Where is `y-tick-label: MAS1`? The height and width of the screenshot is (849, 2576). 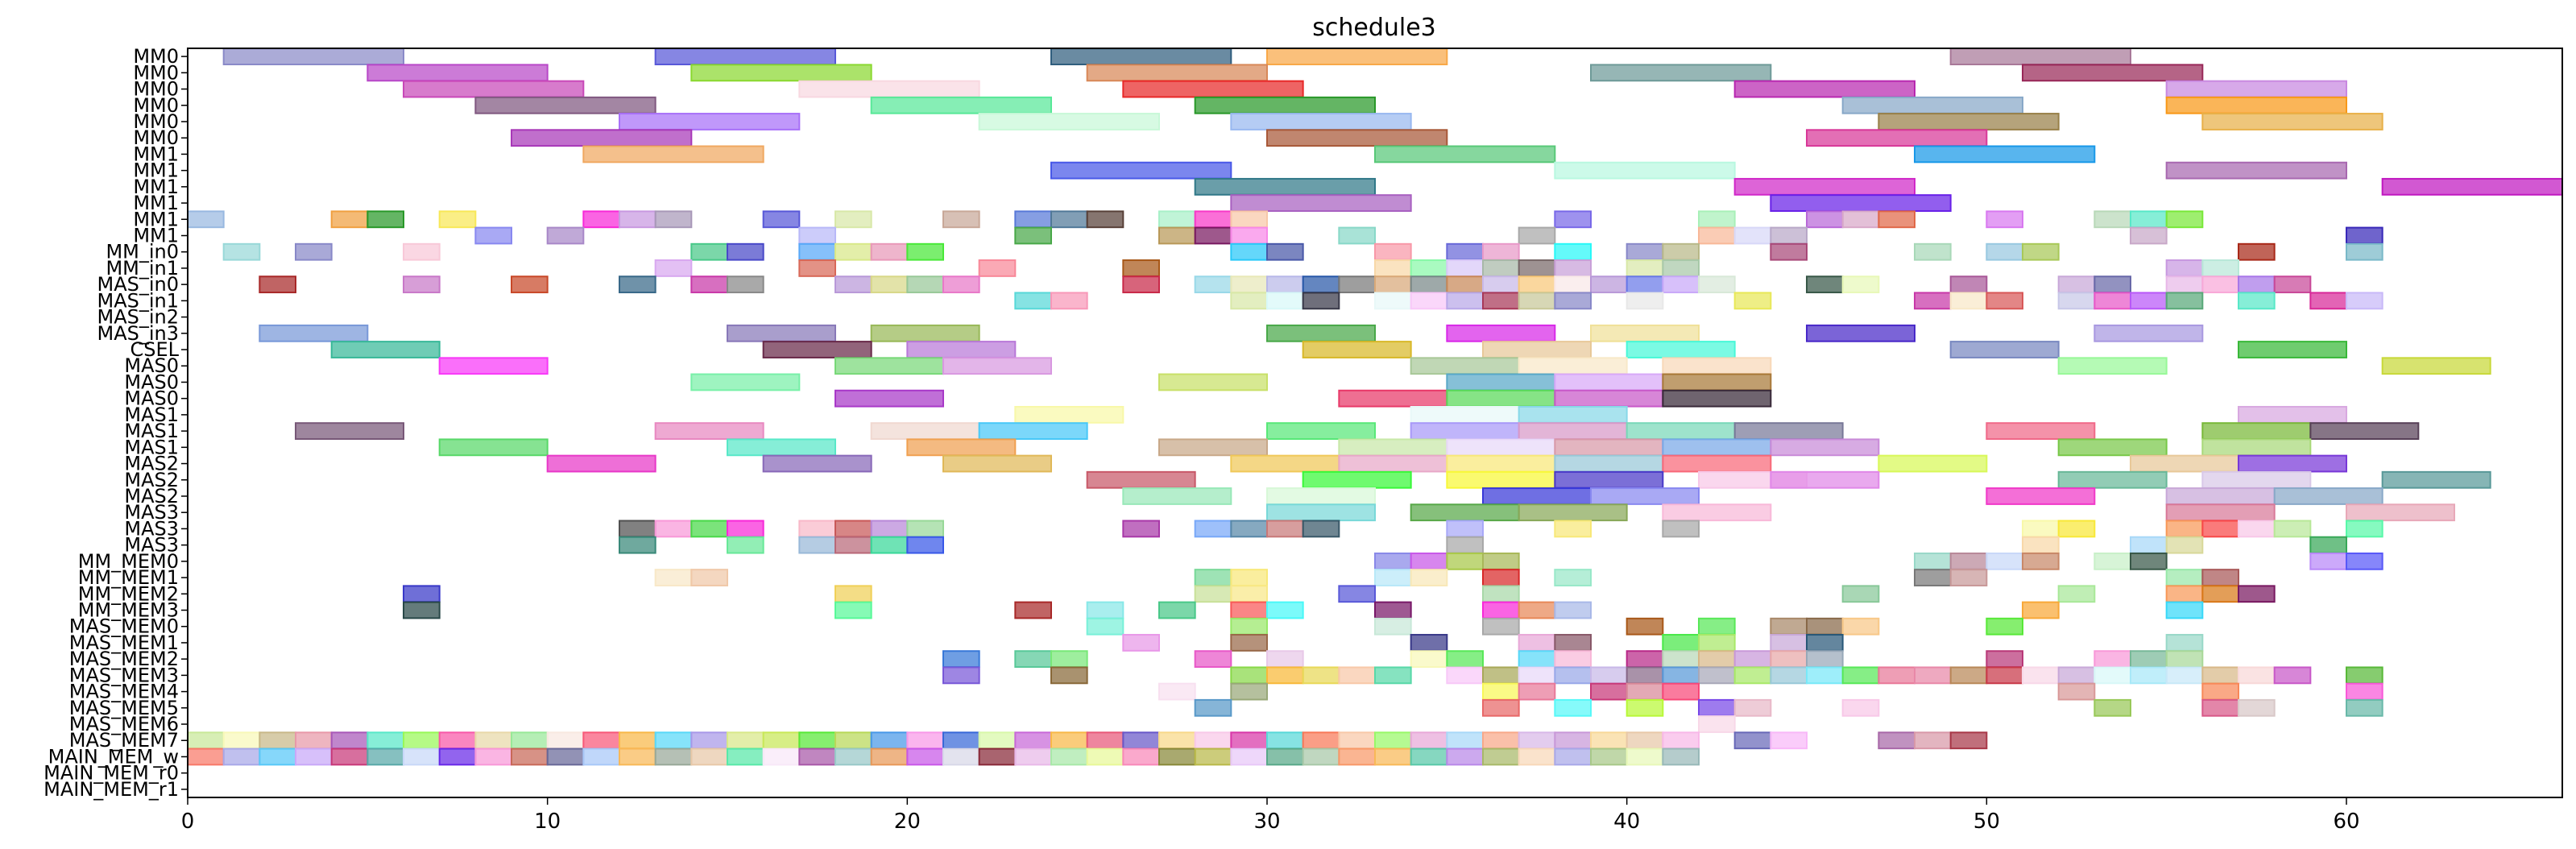 y-tick-label: MAS1 is located at coordinates (151, 447).